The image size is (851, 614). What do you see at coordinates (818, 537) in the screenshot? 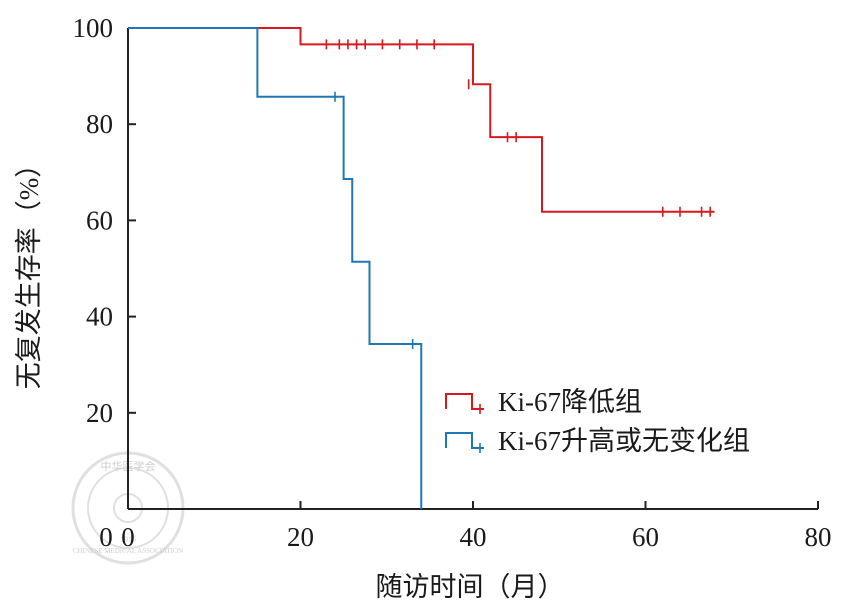
I see `x-tick-label: 80` at bounding box center [818, 537].